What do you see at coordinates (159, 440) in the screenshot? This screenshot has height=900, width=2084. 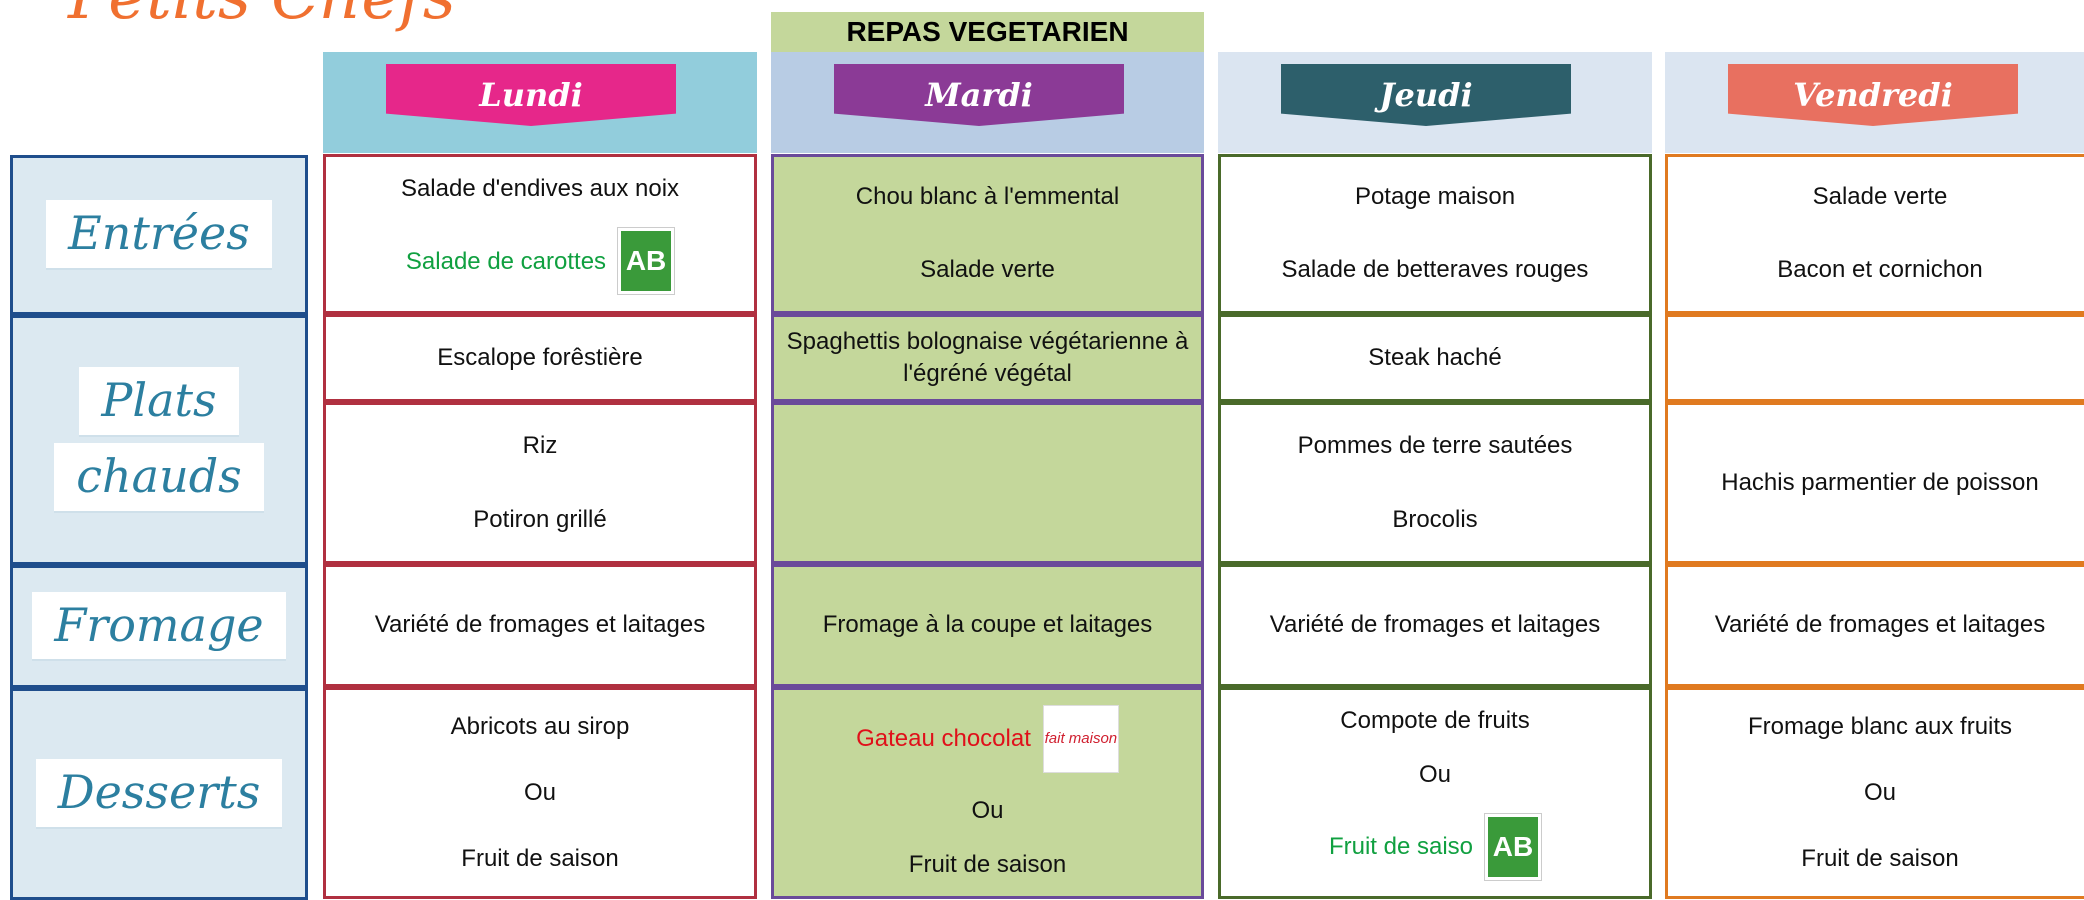 I see `section-cell: Plats chauds` at bounding box center [159, 440].